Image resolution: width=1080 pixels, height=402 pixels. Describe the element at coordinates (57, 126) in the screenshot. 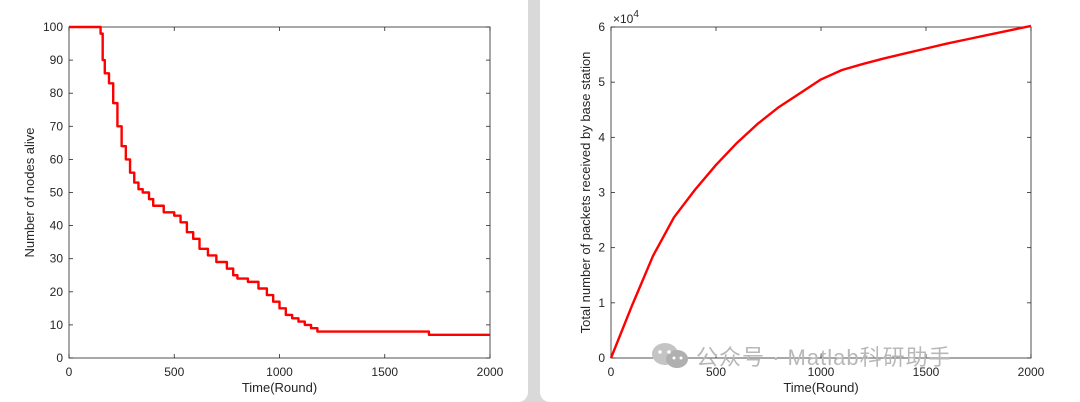

I see `y-tick-label: 70` at that location.